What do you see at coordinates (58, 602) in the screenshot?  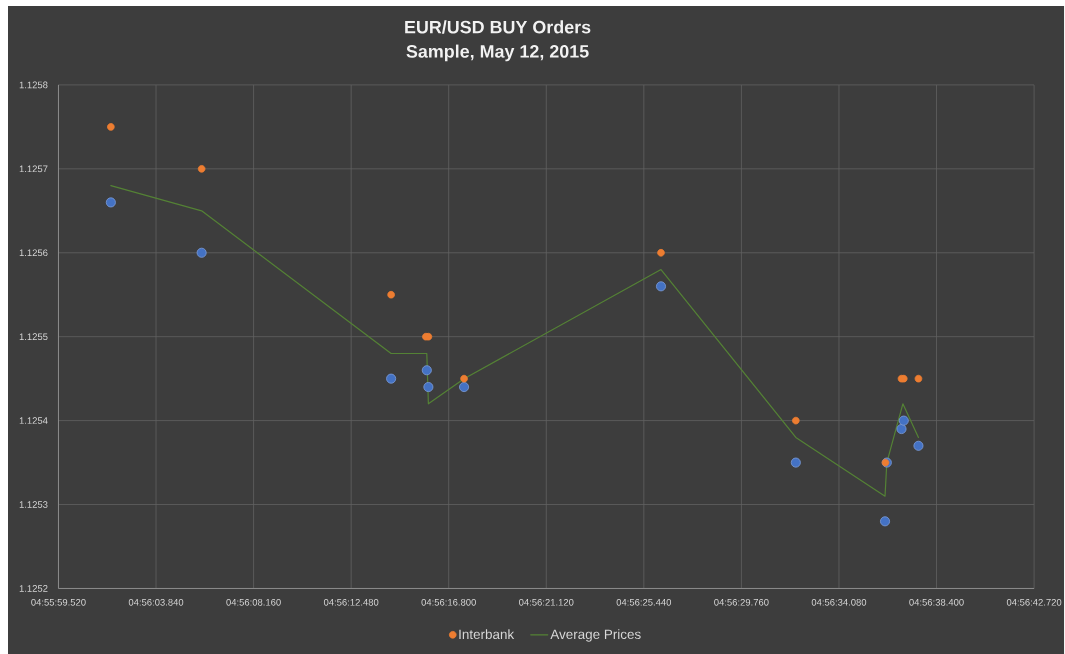 I see `x-tick-label: 04:55:59.520` at bounding box center [58, 602].